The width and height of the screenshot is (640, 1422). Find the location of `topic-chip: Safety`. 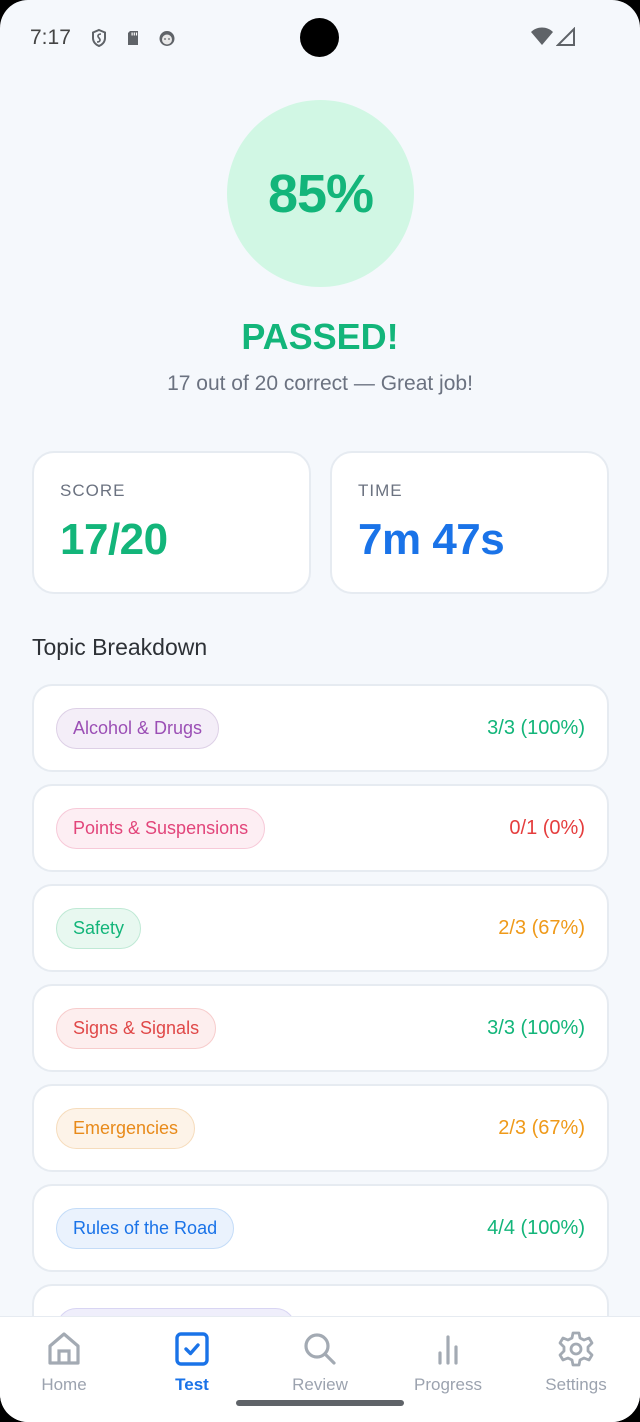

topic-chip: Safety is located at coordinates (99, 928).